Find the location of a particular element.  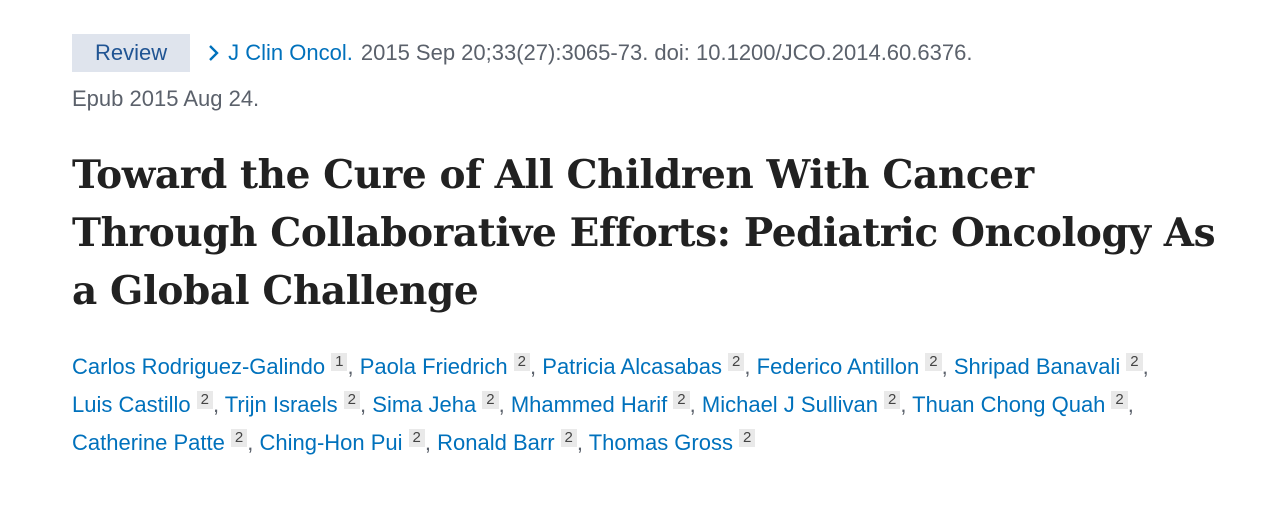

author-link: Thuan Chong Quah is located at coordinates (1009, 404).